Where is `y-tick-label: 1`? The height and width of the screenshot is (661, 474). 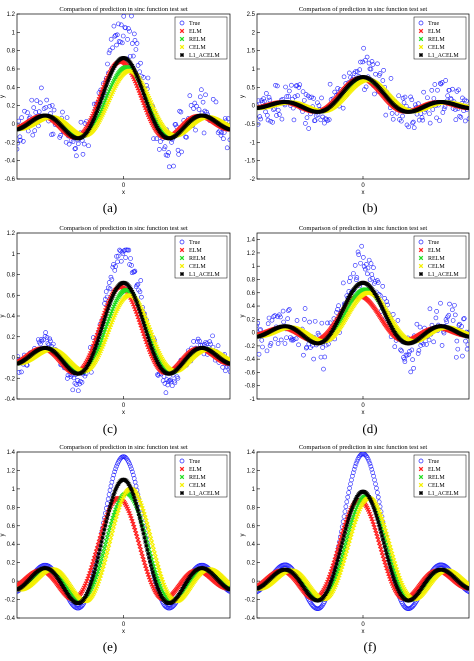
y-tick-label: 1 is located at coordinates (254, 267).